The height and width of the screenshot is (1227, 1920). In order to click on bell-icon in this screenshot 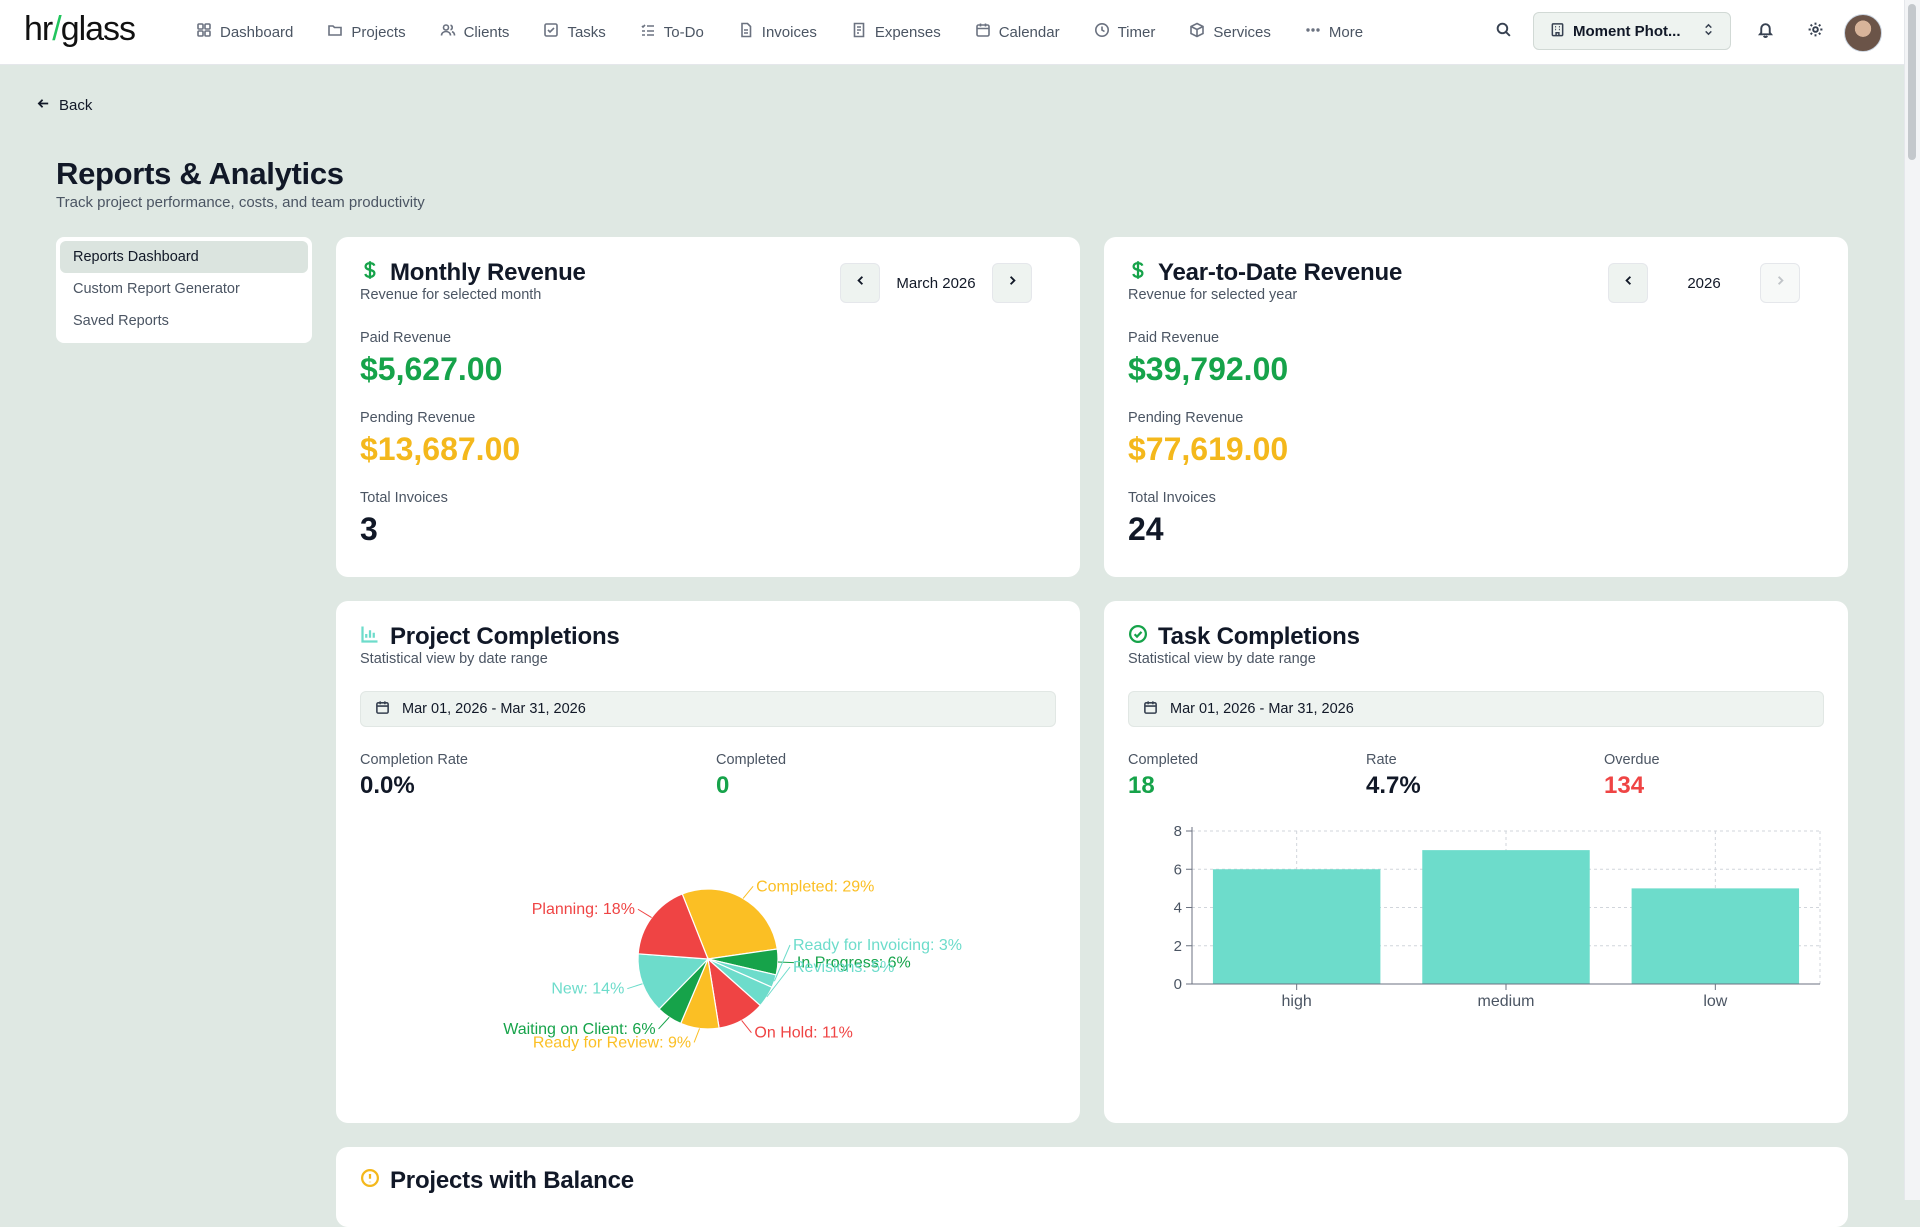, I will do `click(1765, 32)`.